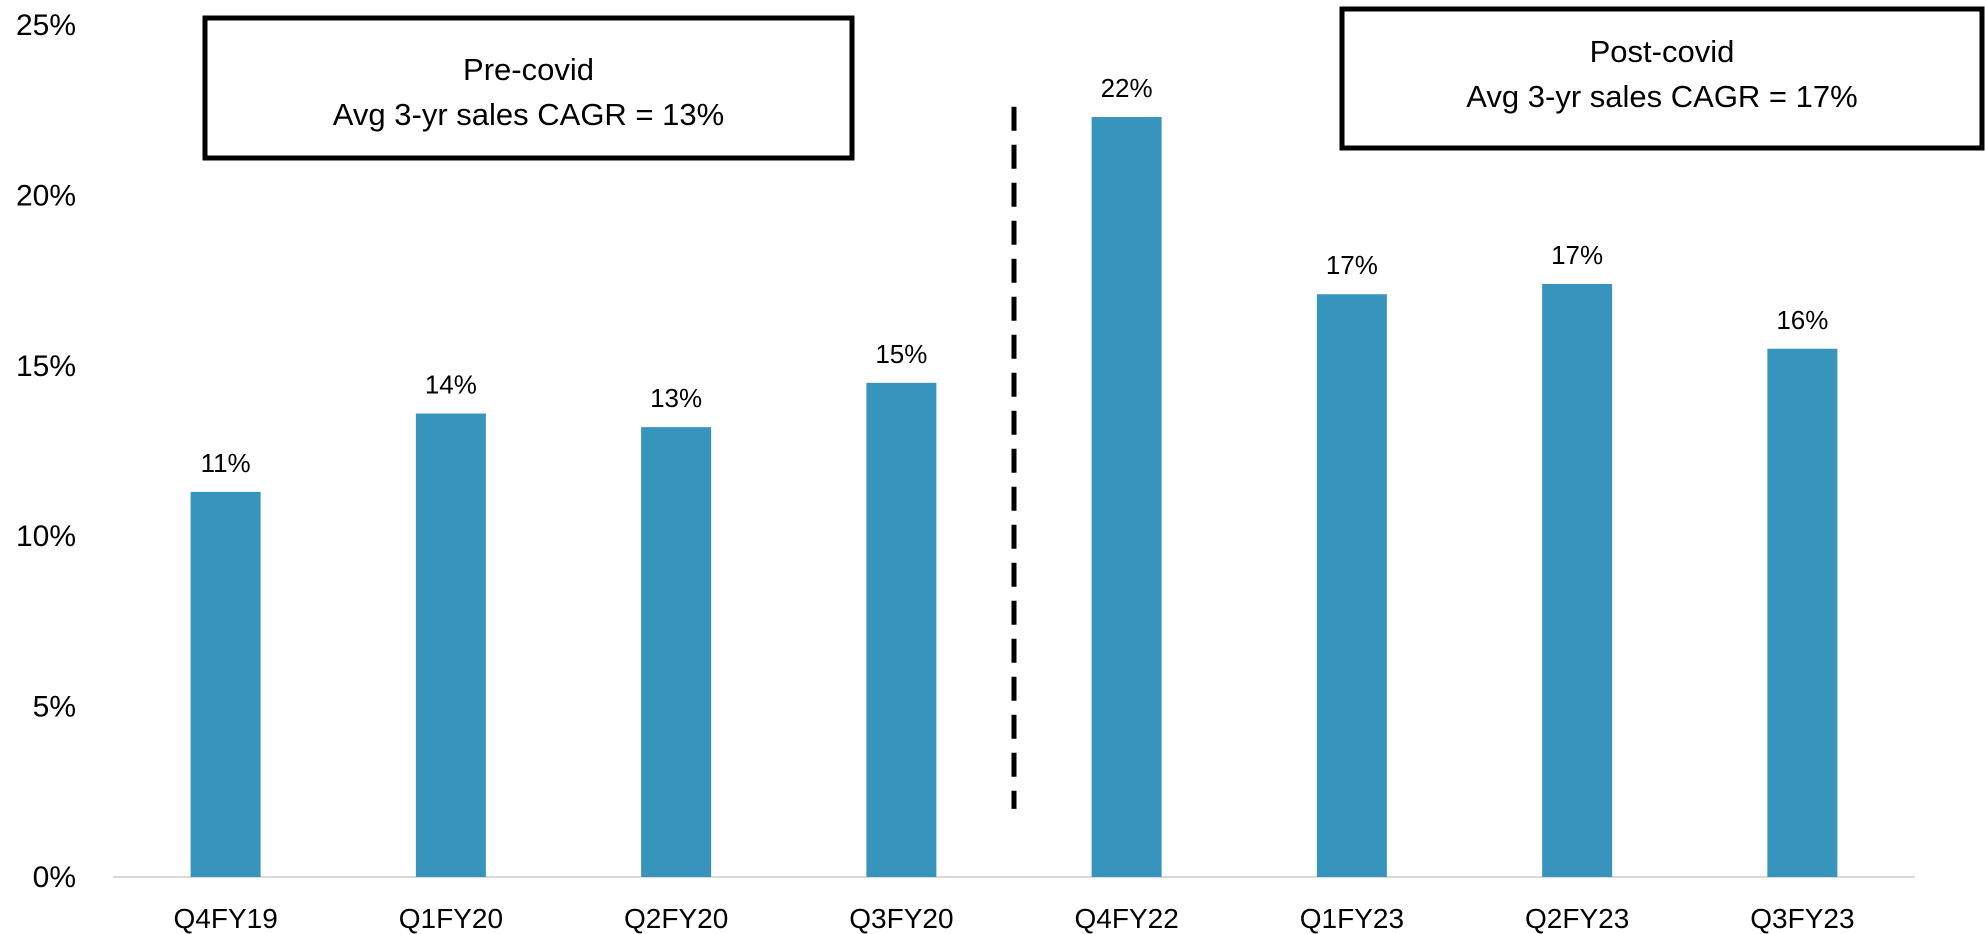 The width and height of the screenshot is (1985, 934). I want to click on y-tick-label: 20%, so click(46, 195).